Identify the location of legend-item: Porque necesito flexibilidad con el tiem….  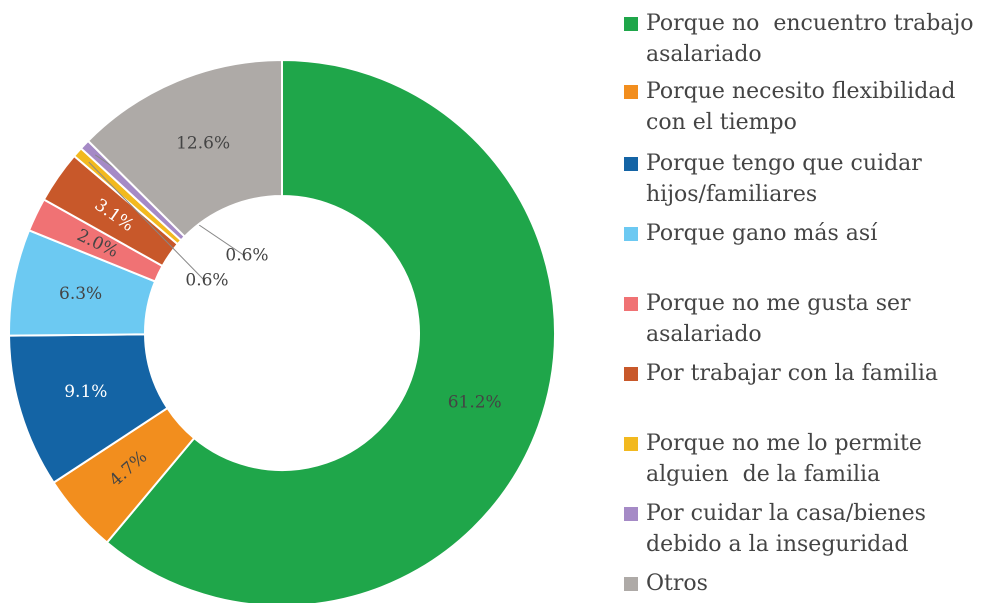
(810, 107).